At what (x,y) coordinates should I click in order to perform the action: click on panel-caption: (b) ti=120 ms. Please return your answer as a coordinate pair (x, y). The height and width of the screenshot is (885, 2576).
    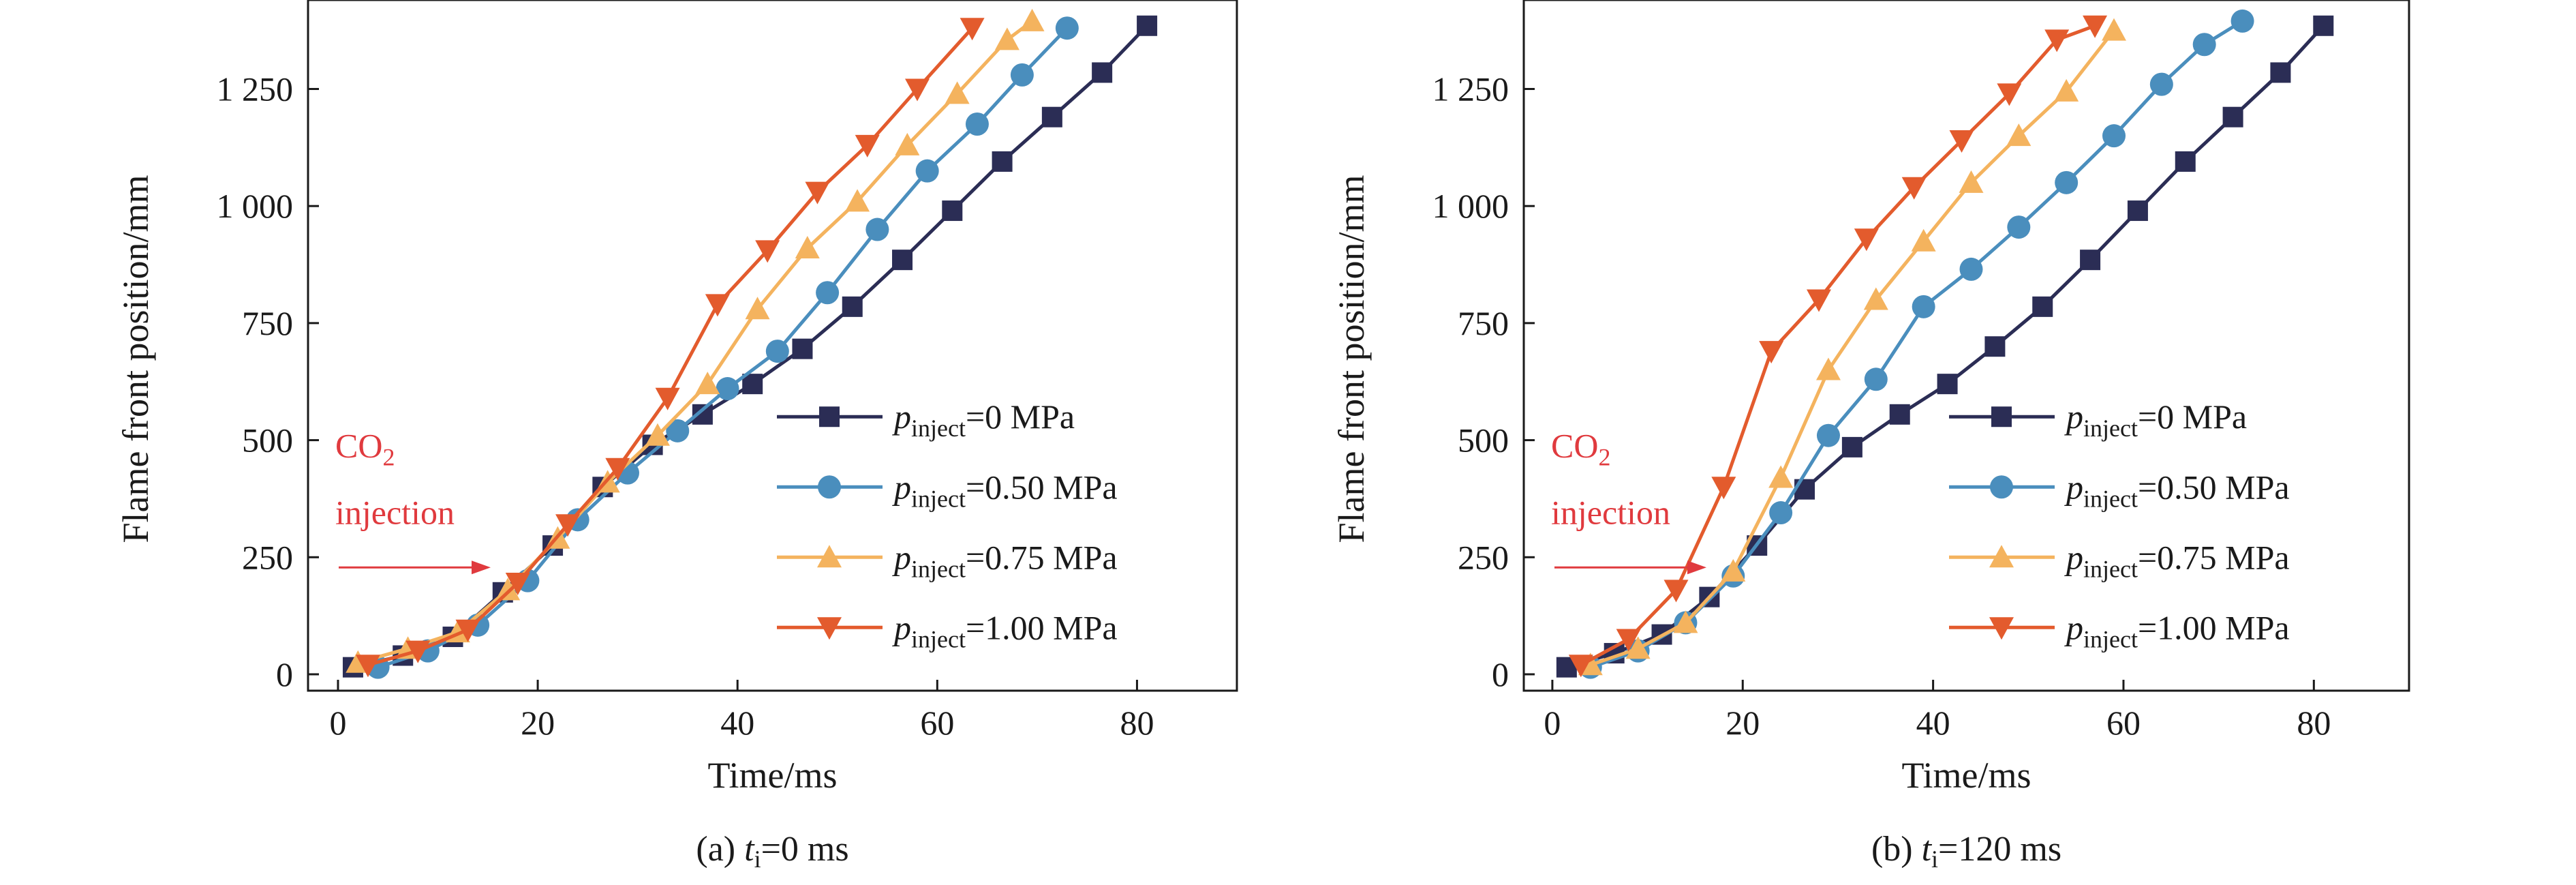
    Looking at the image, I should click on (1966, 851).